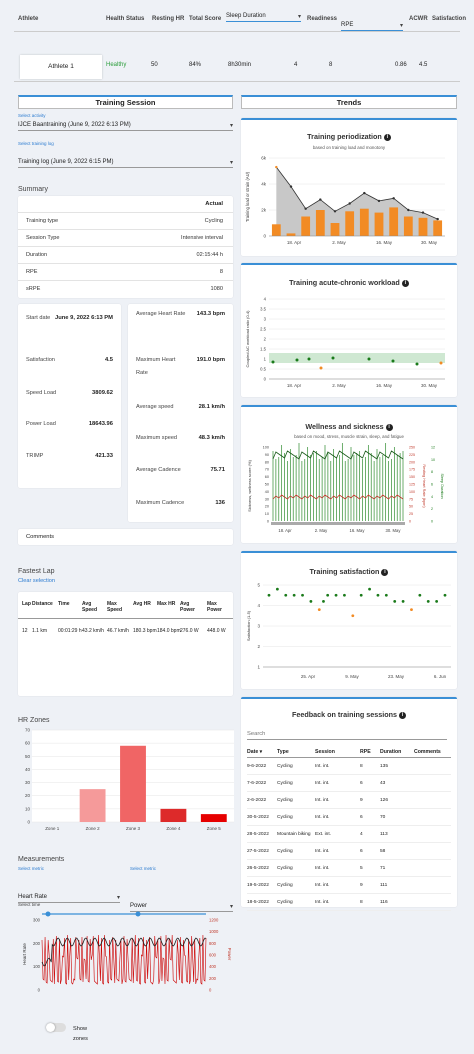 Image resolution: width=474 pixels, height=1054 pixels. Describe the element at coordinates (276, 167) in the screenshot. I see `strain-point` at that location.